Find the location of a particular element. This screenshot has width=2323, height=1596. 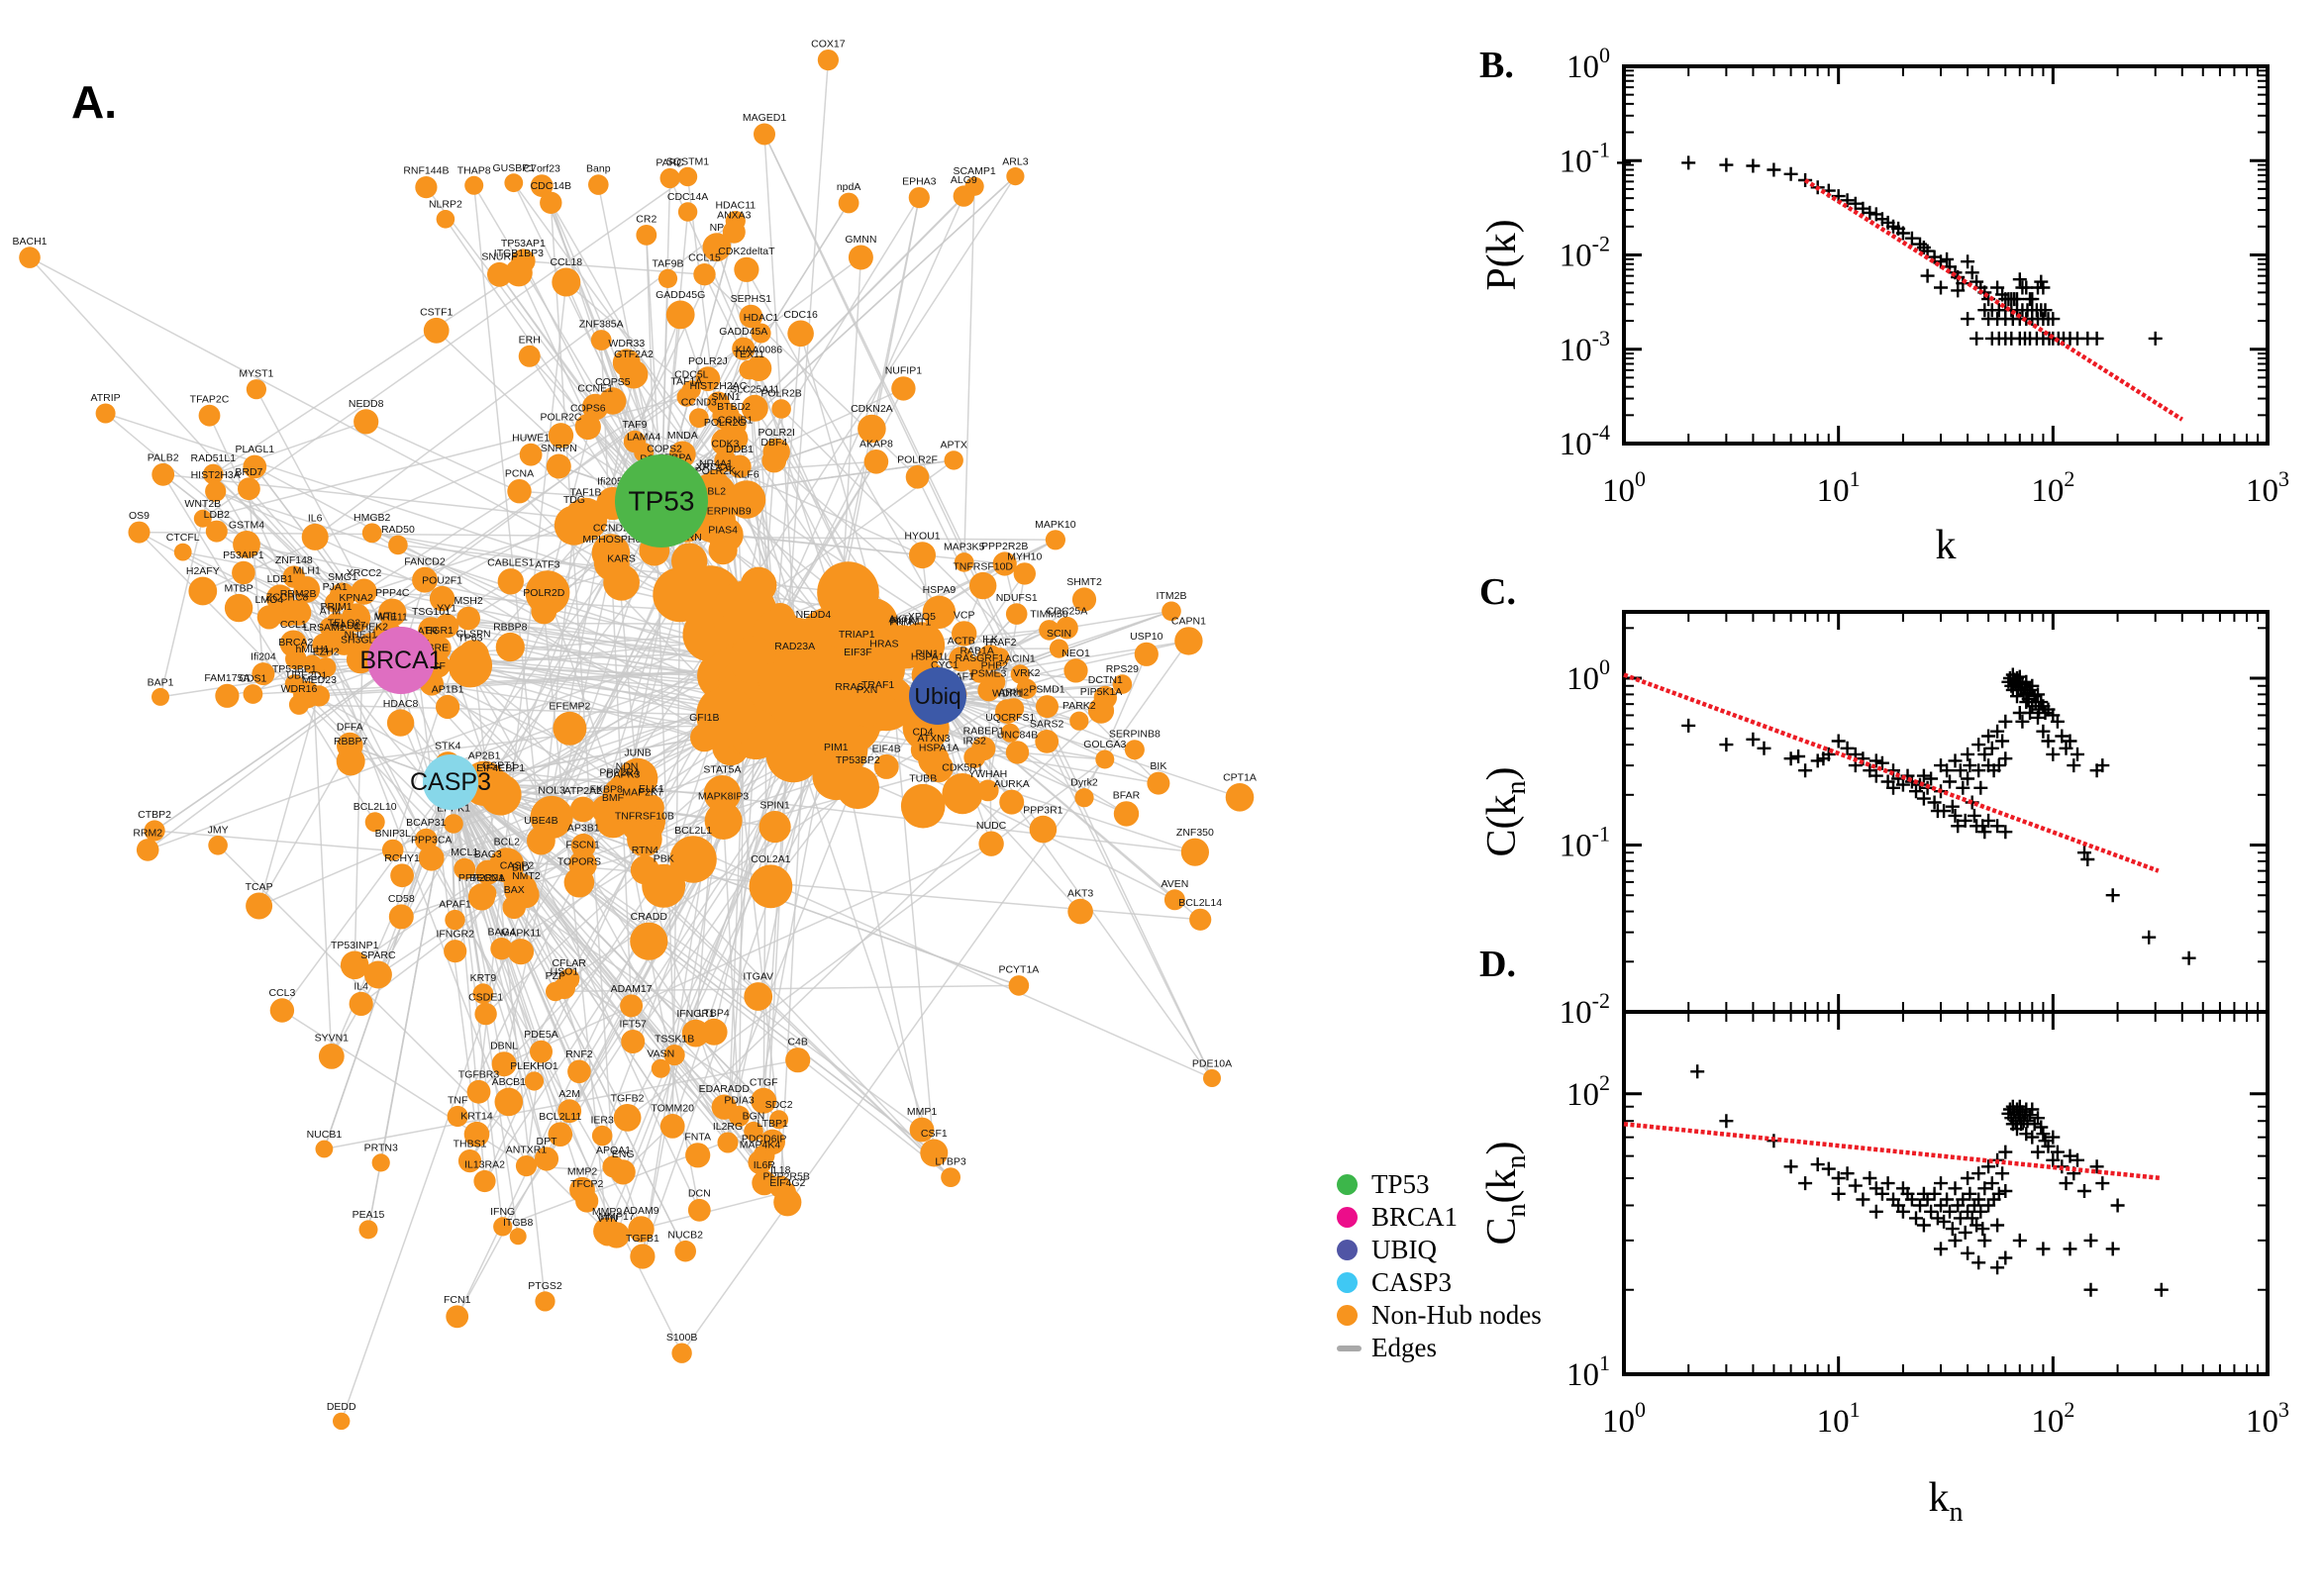

legend-item-ubiq: UBIQ is located at coordinates (1439, 1250).